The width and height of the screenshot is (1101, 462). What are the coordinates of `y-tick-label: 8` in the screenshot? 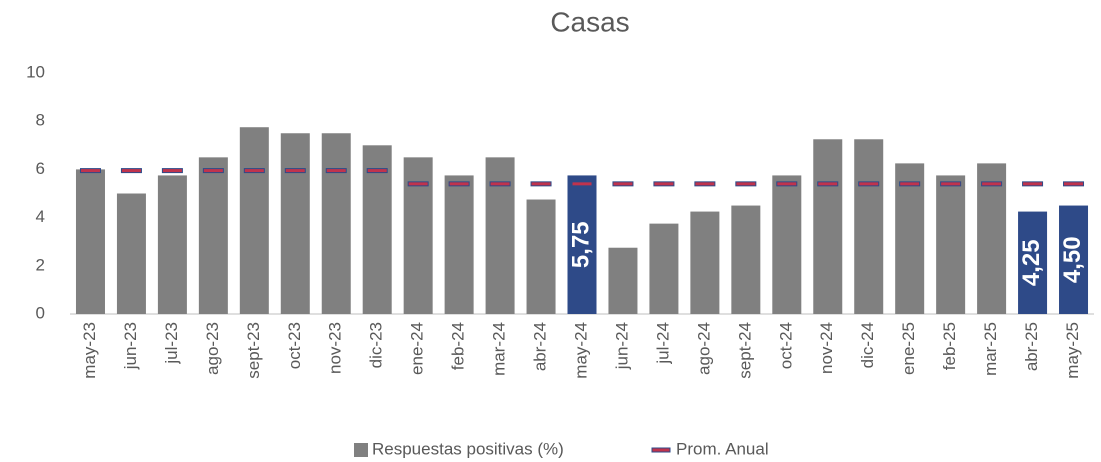 It's located at (40, 120).